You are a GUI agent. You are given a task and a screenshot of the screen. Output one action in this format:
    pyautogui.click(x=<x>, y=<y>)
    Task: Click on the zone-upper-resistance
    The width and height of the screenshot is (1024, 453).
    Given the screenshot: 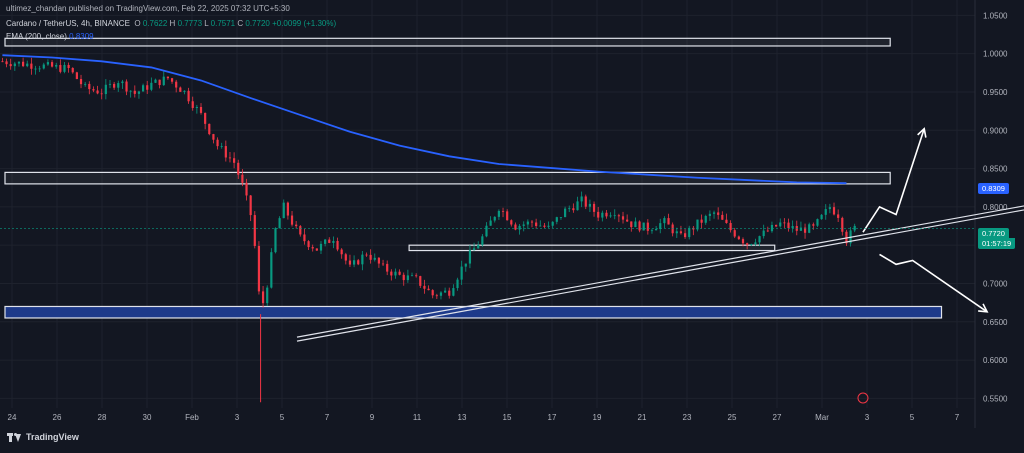 What is the action you would take?
    pyautogui.click(x=447, y=42)
    